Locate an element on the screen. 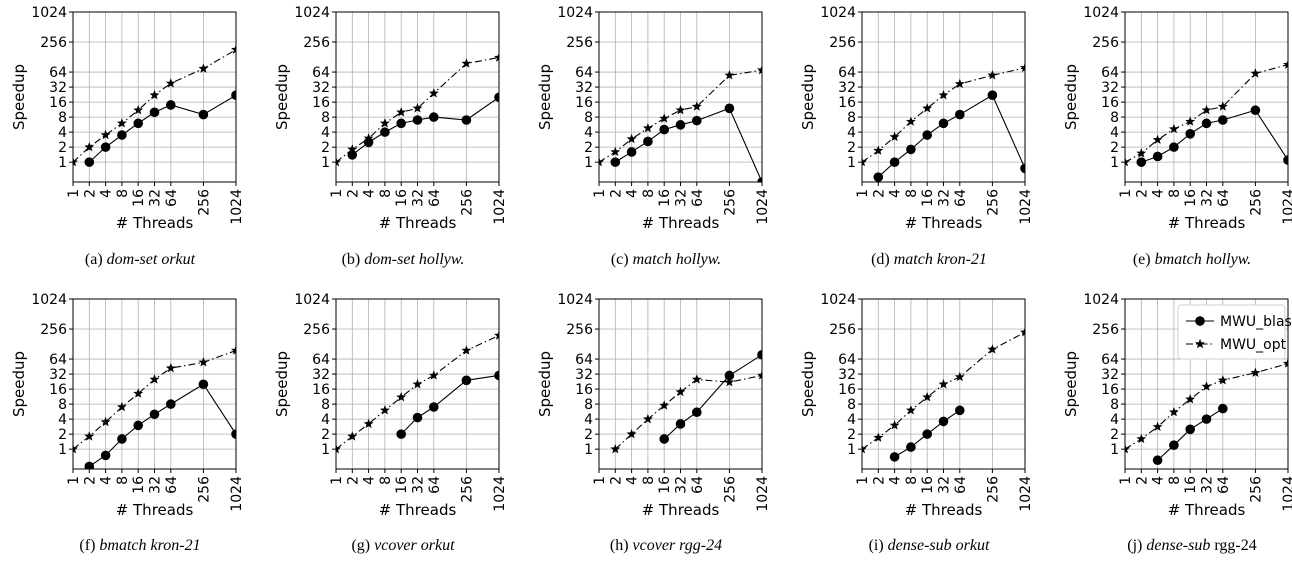 This screenshot has width=1292, height=563. caption-label: (b) is located at coordinates (353, 259).